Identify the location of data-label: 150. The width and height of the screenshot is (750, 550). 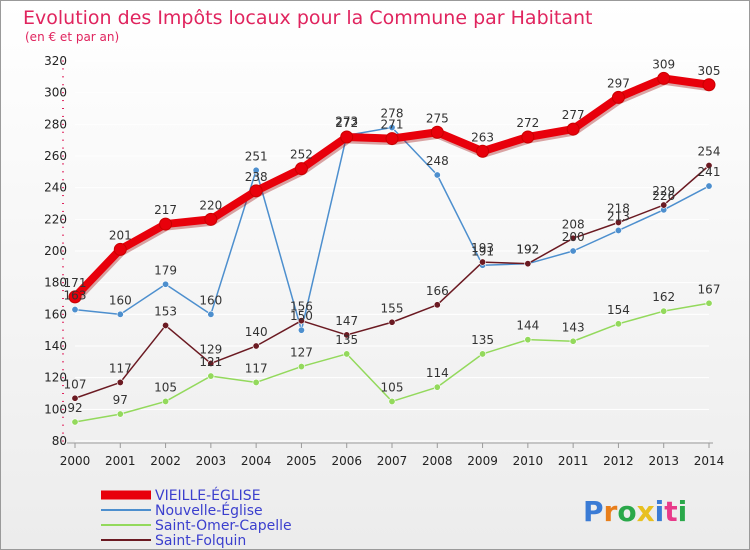
(301, 316).